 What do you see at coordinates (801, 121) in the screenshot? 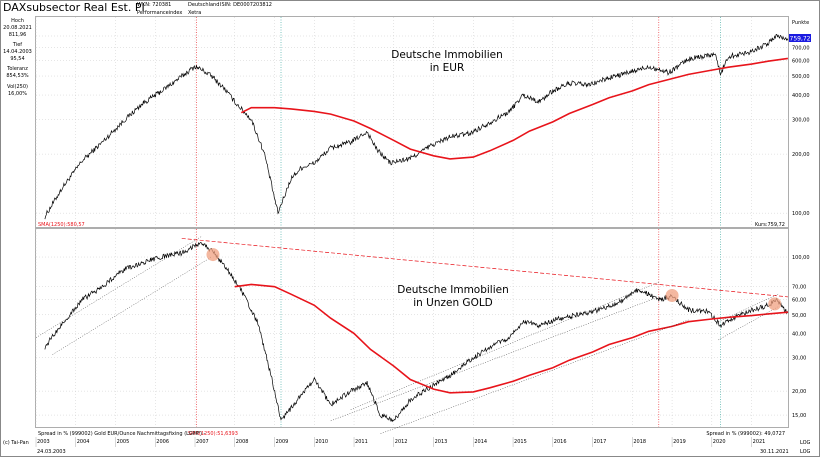
I see `y-tick-label: 300,00` at bounding box center [801, 121].